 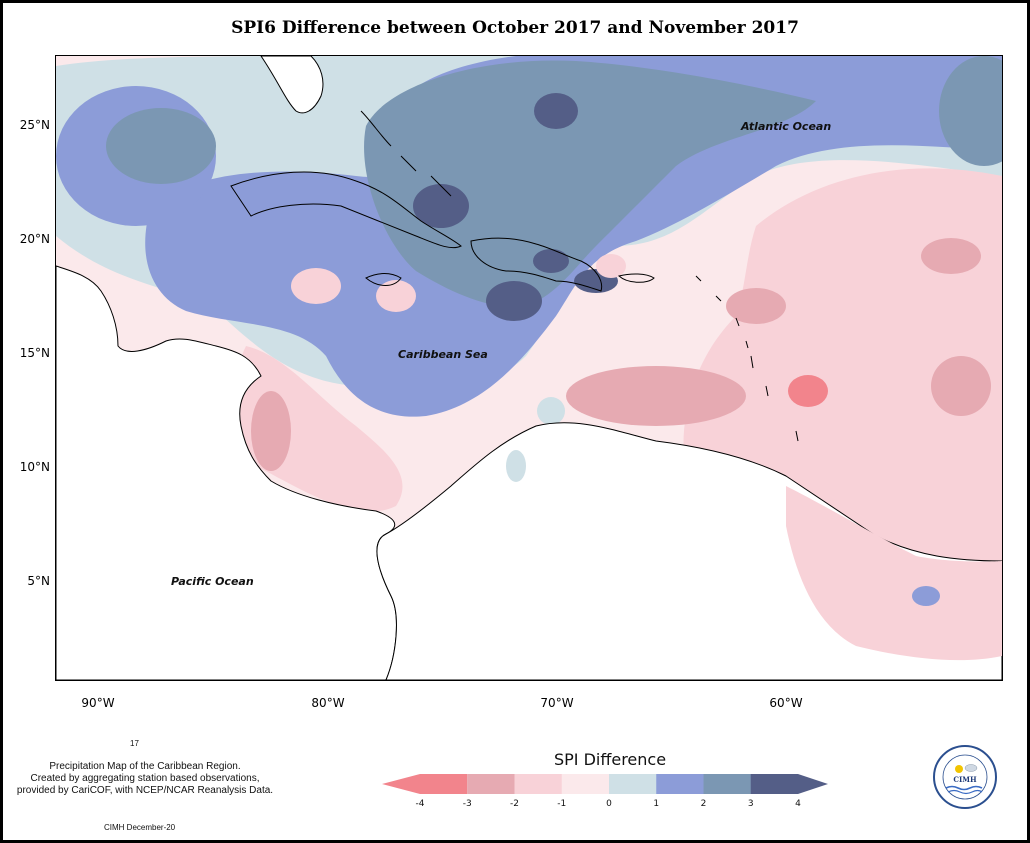 I want to click on legend-colorbar, so click(x=605, y=784).